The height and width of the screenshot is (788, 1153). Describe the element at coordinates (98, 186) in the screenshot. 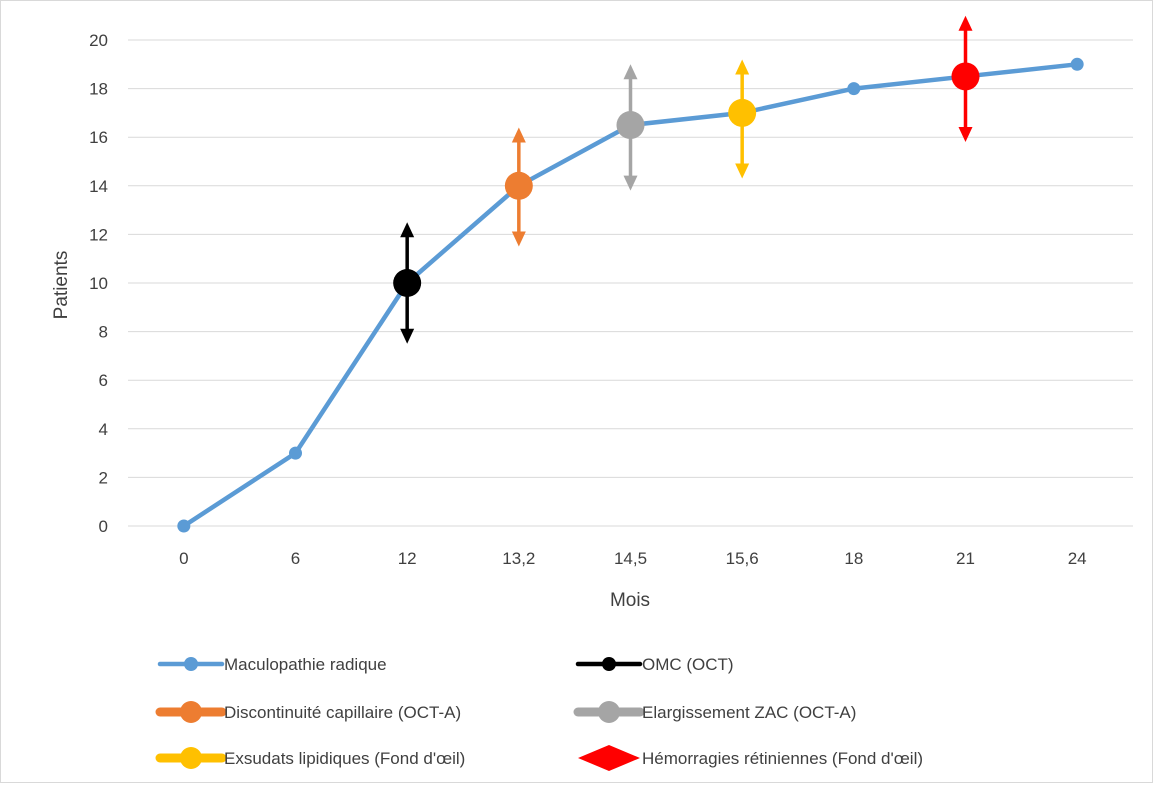

I see `y-tick-label: 14` at that location.